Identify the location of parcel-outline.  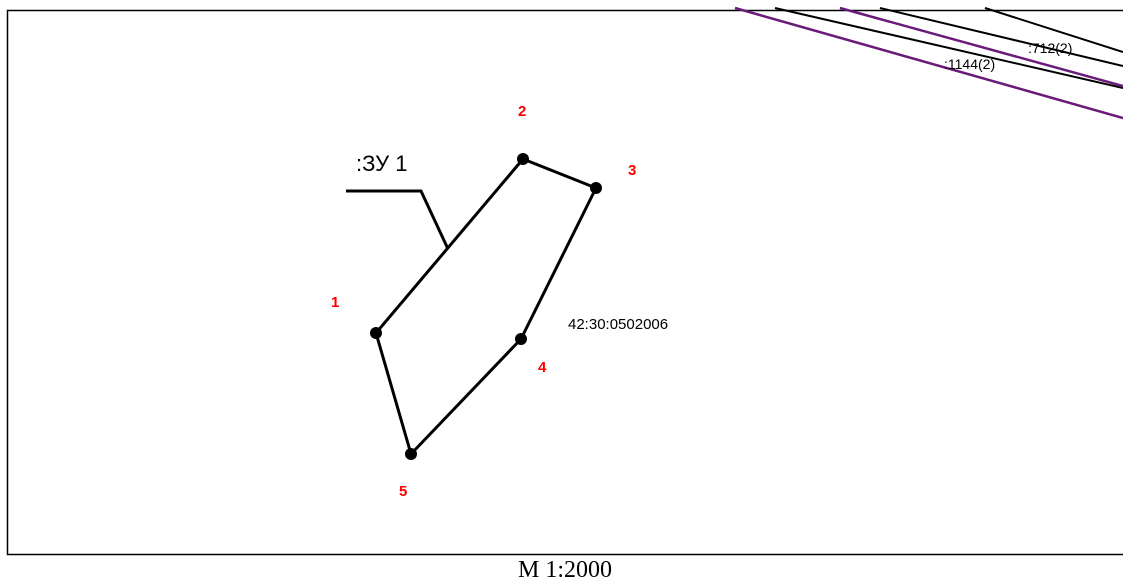
(486, 306).